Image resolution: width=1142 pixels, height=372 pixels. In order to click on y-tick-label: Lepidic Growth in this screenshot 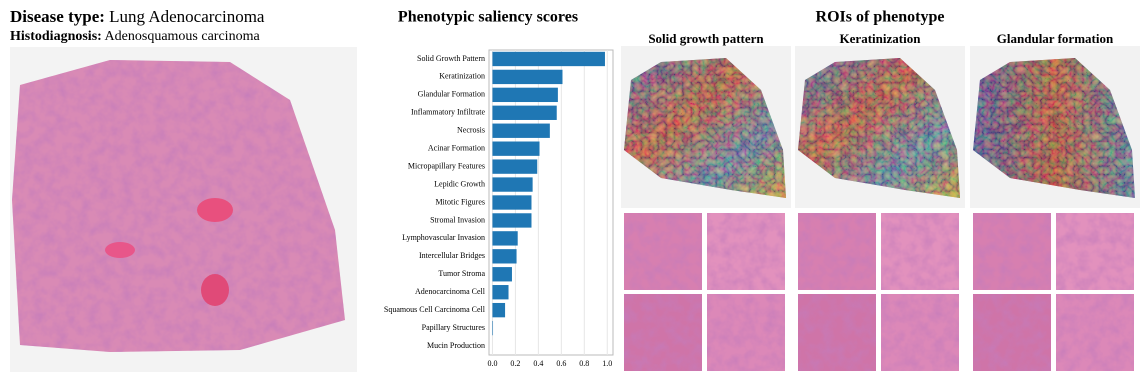, I will do `click(459, 183)`.